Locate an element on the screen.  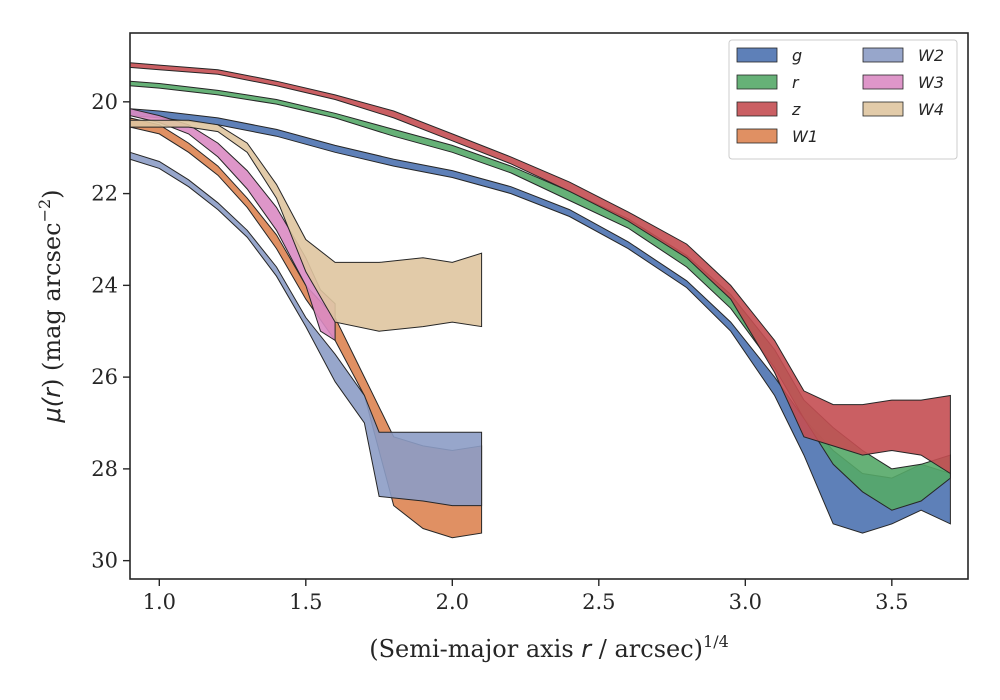
legend-label-w1: W1 is located at coordinates (805, 136).